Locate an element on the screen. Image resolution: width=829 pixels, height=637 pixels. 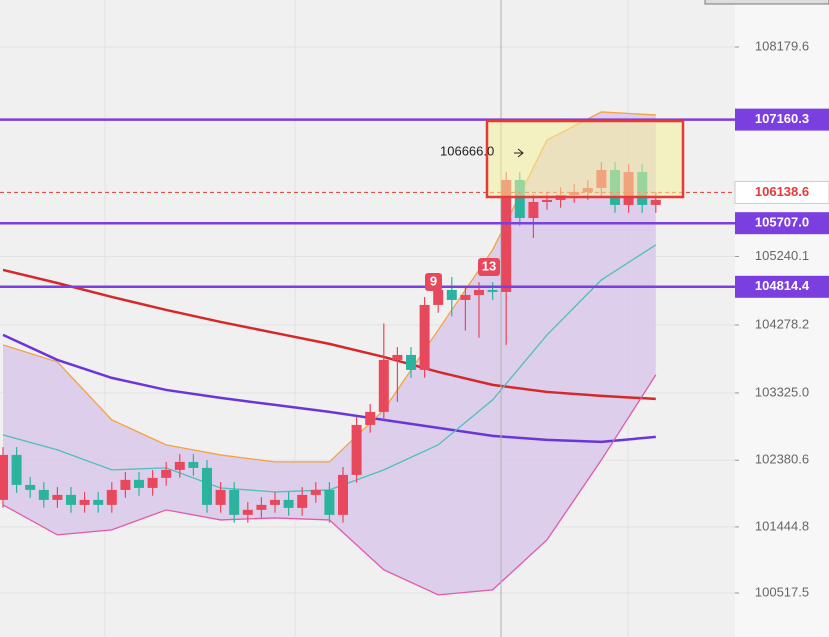
level-label: 107160.3 is located at coordinates (782, 118).